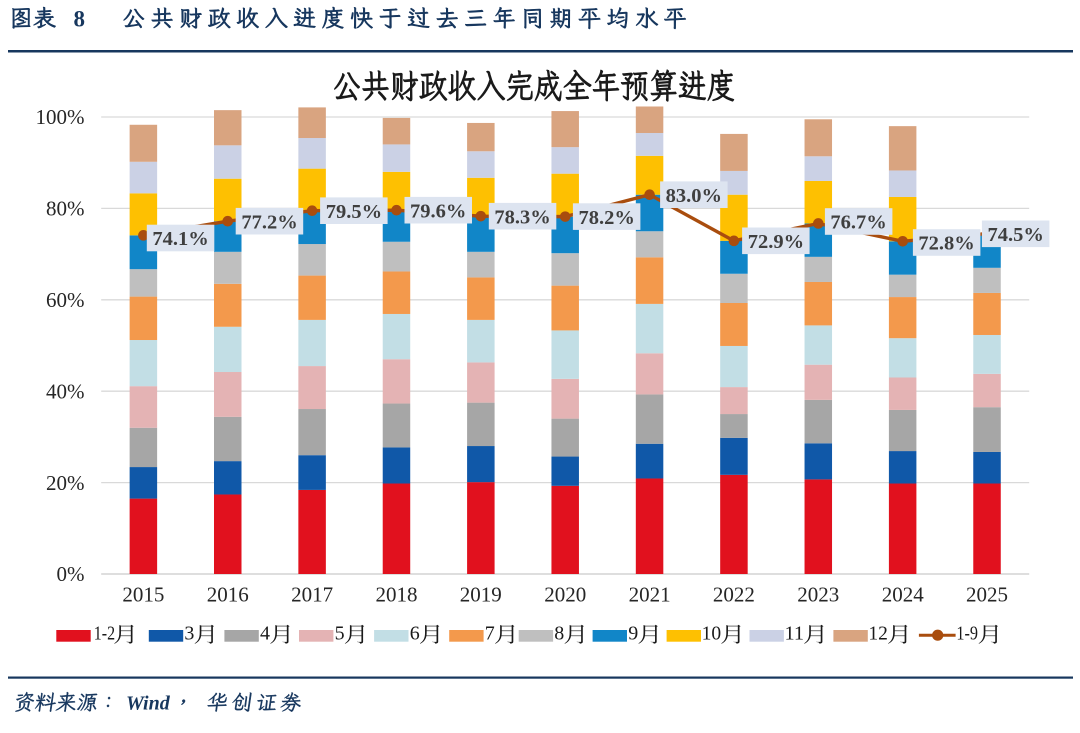 The height and width of the screenshot is (733, 1080). I want to click on svg-text: 5, so click(340, 633).